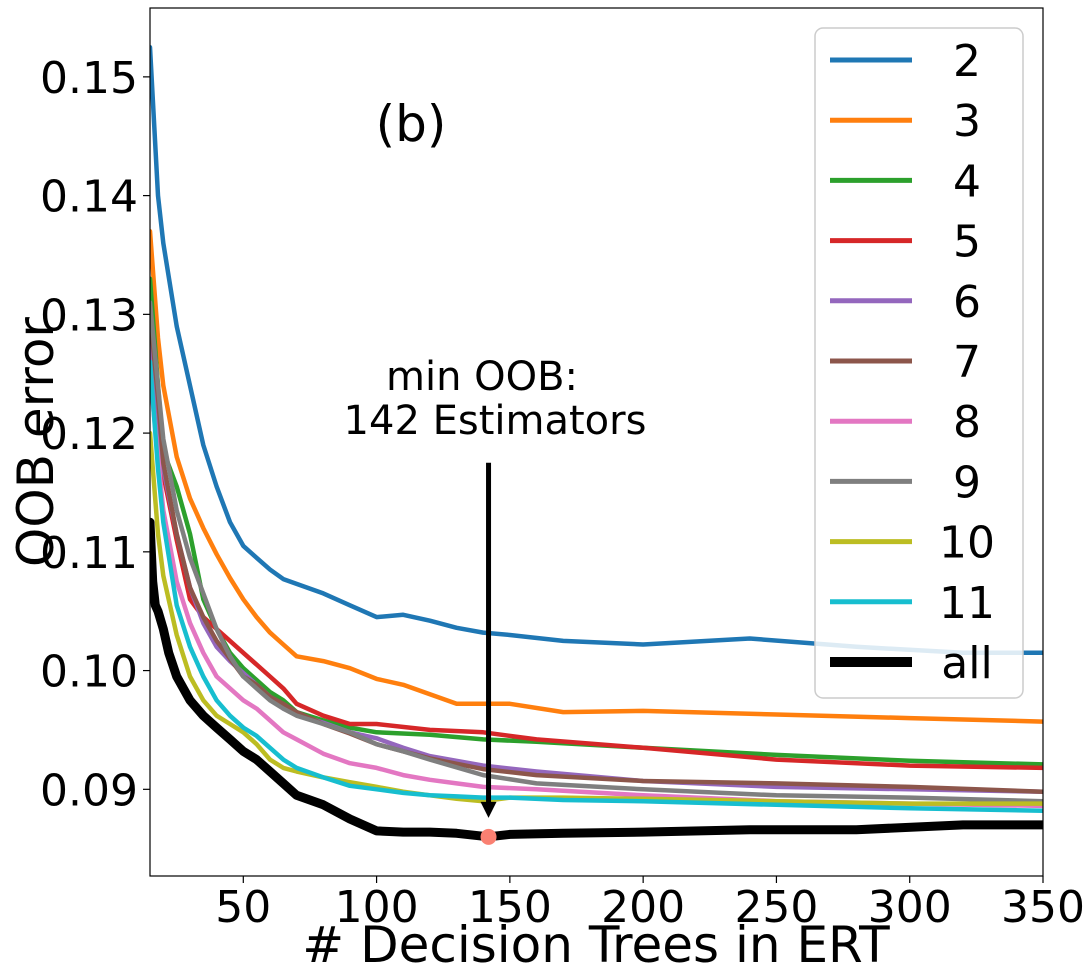  Describe the element at coordinates (89, 790) in the screenshot. I see `y-tick-label: 0.09` at that location.